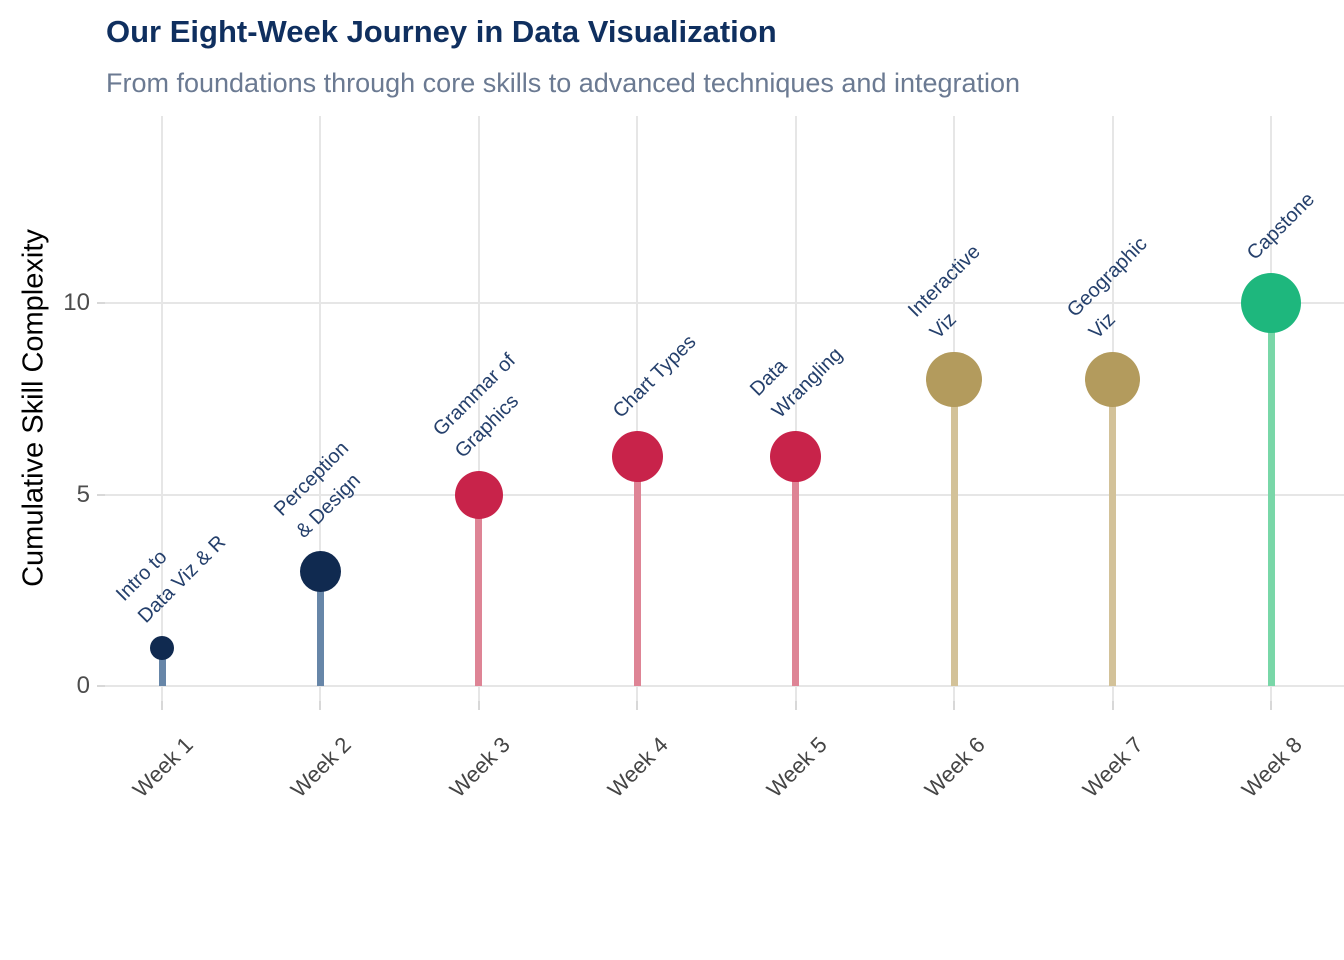 The image size is (1344, 960). I want to click on y-tick-label: 5, so click(83, 494).